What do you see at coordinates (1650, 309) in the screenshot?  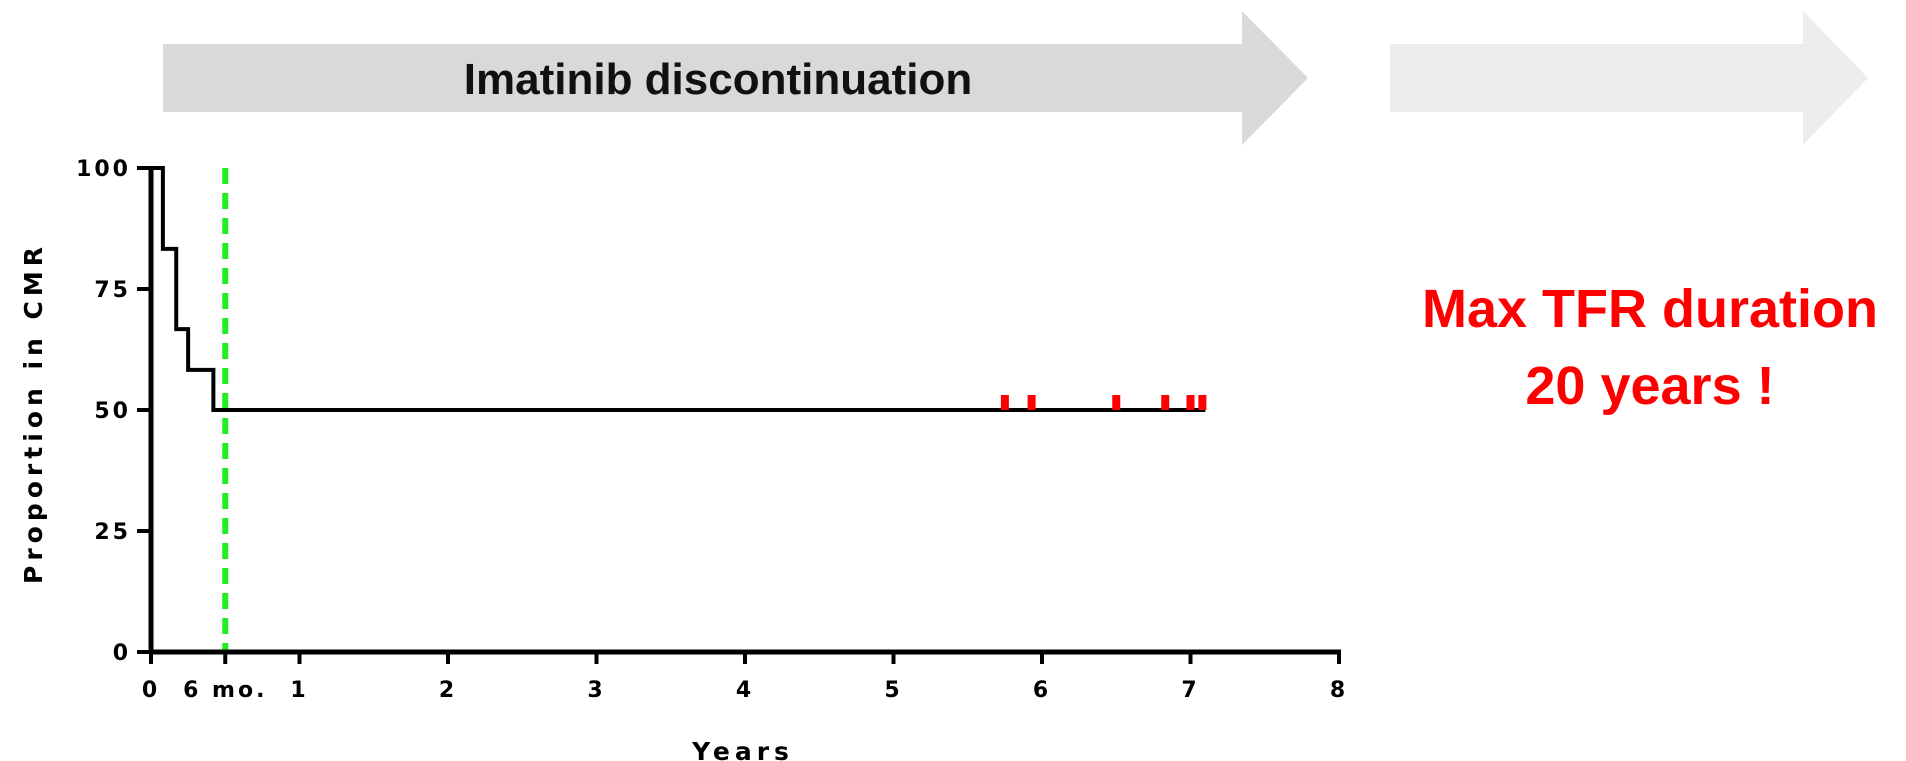 I see `annotation-line-1: Max TFR duration` at bounding box center [1650, 309].